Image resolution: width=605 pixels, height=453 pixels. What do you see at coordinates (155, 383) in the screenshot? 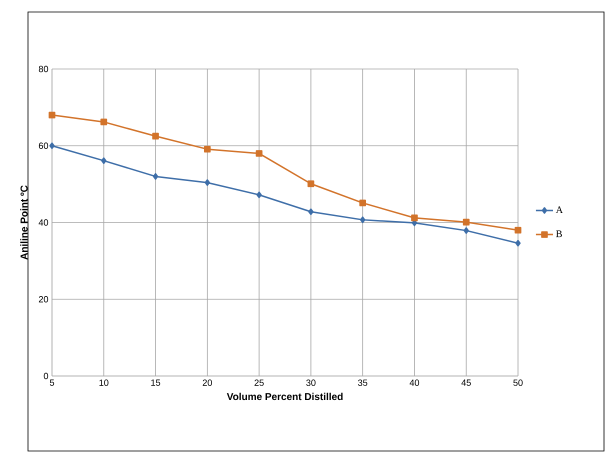
I see `x-tick-label: 15` at bounding box center [155, 383].